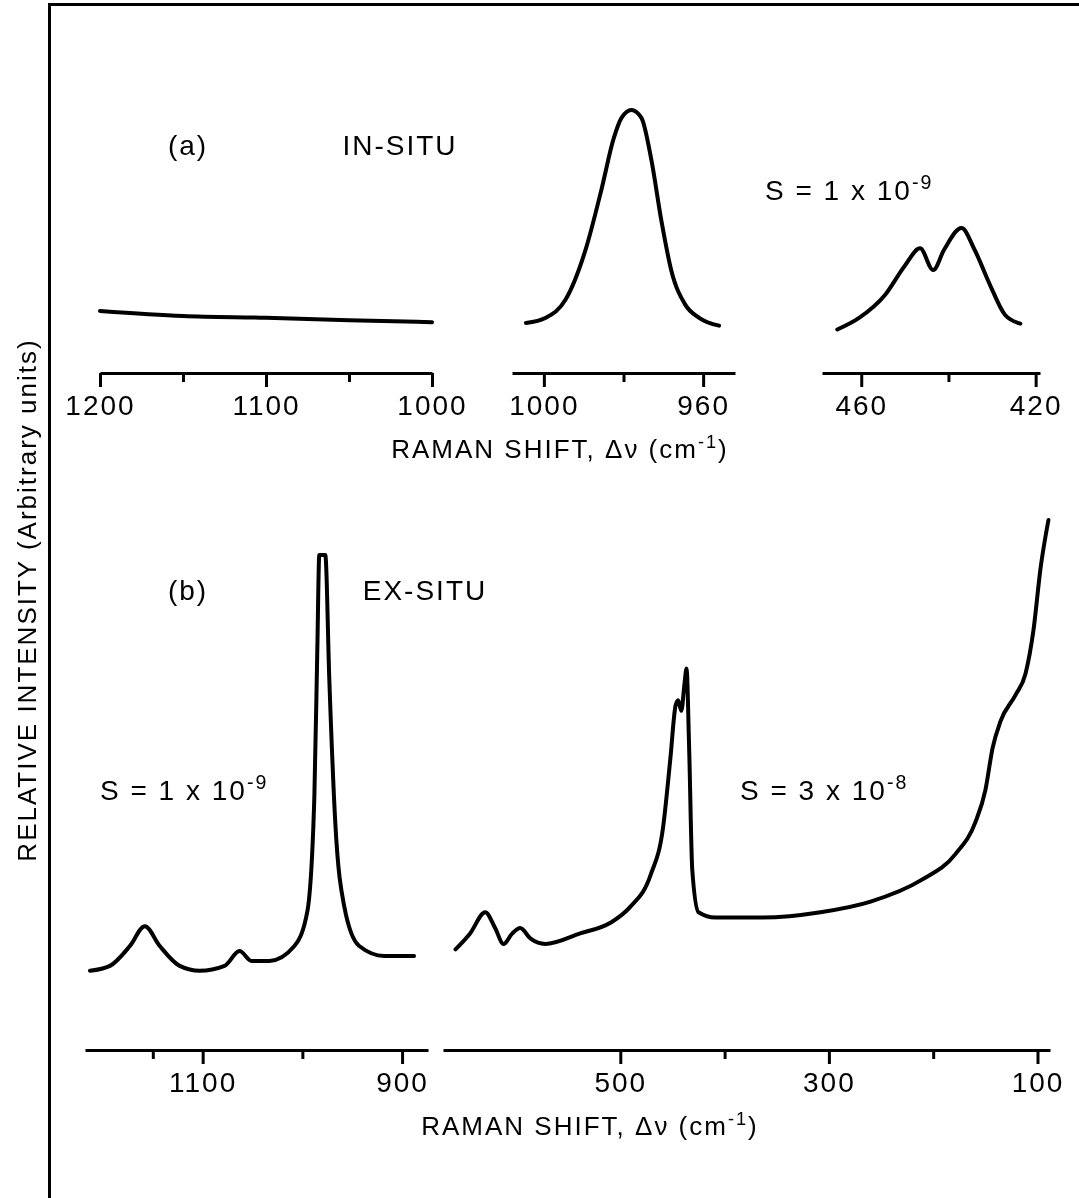 Image resolution: width=1079 pixels, height=1198 pixels. What do you see at coordinates (621, 1082) in the screenshot?
I see `x-tick-label: 500` at bounding box center [621, 1082].